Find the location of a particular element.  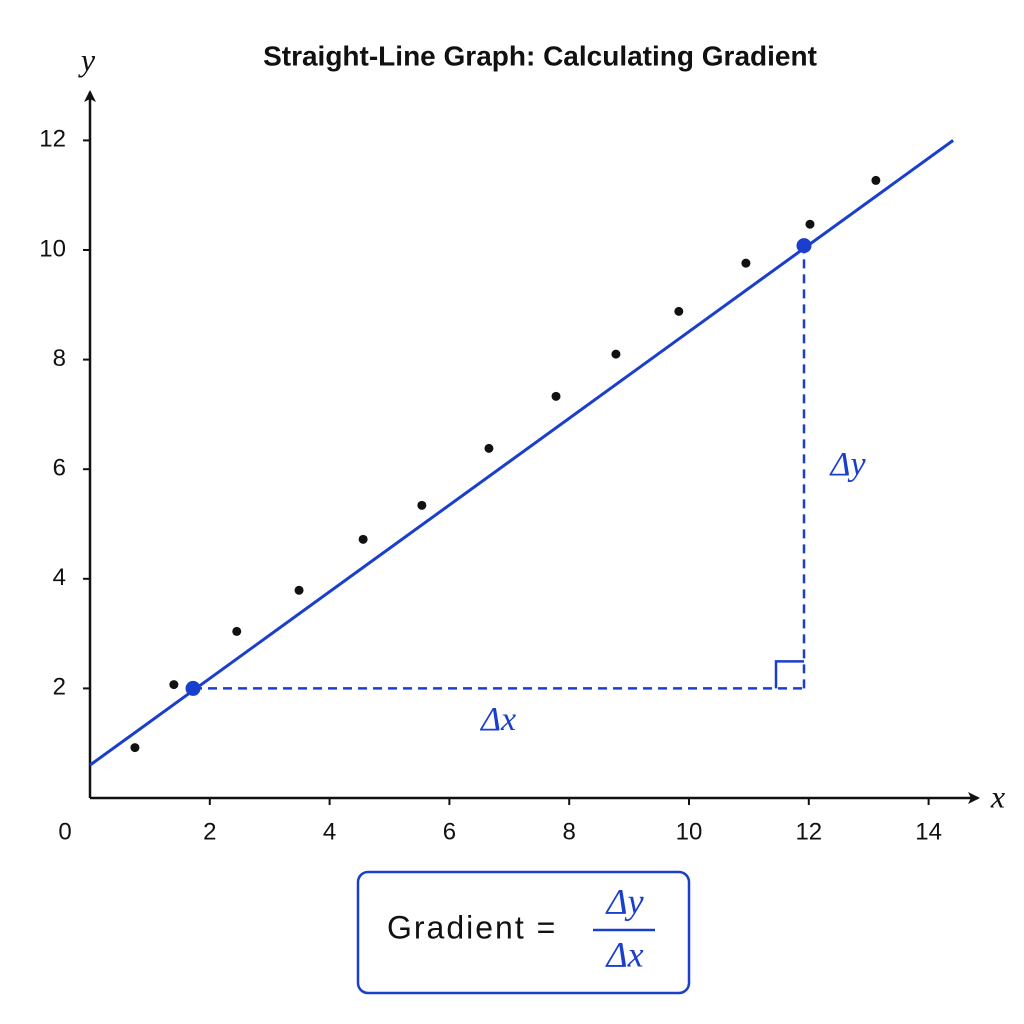

x-tick-label: 8 is located at coordinates (569, 831).